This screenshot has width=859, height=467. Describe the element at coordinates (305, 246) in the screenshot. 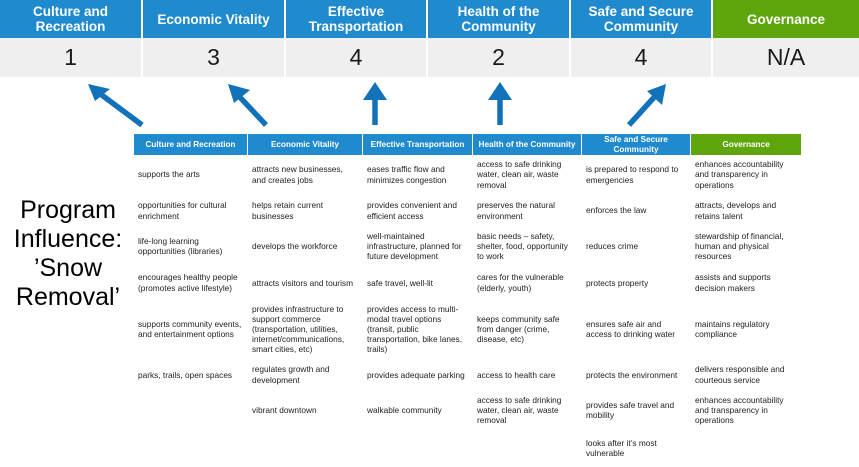

I see `matrix-cell: develops the workforce` at that location.